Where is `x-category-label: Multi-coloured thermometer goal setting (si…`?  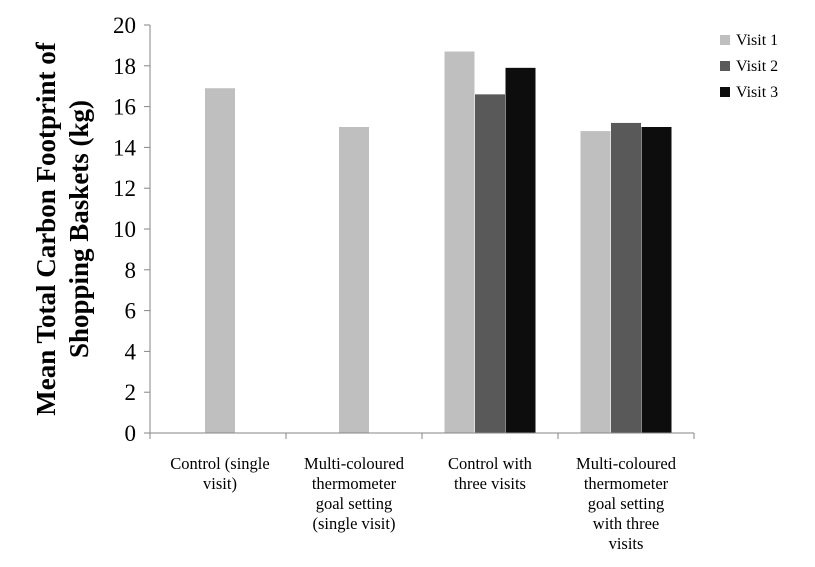 x-category-label: Multi-coloured thermometer goal setting (si… is located at coordinates (354, 493).